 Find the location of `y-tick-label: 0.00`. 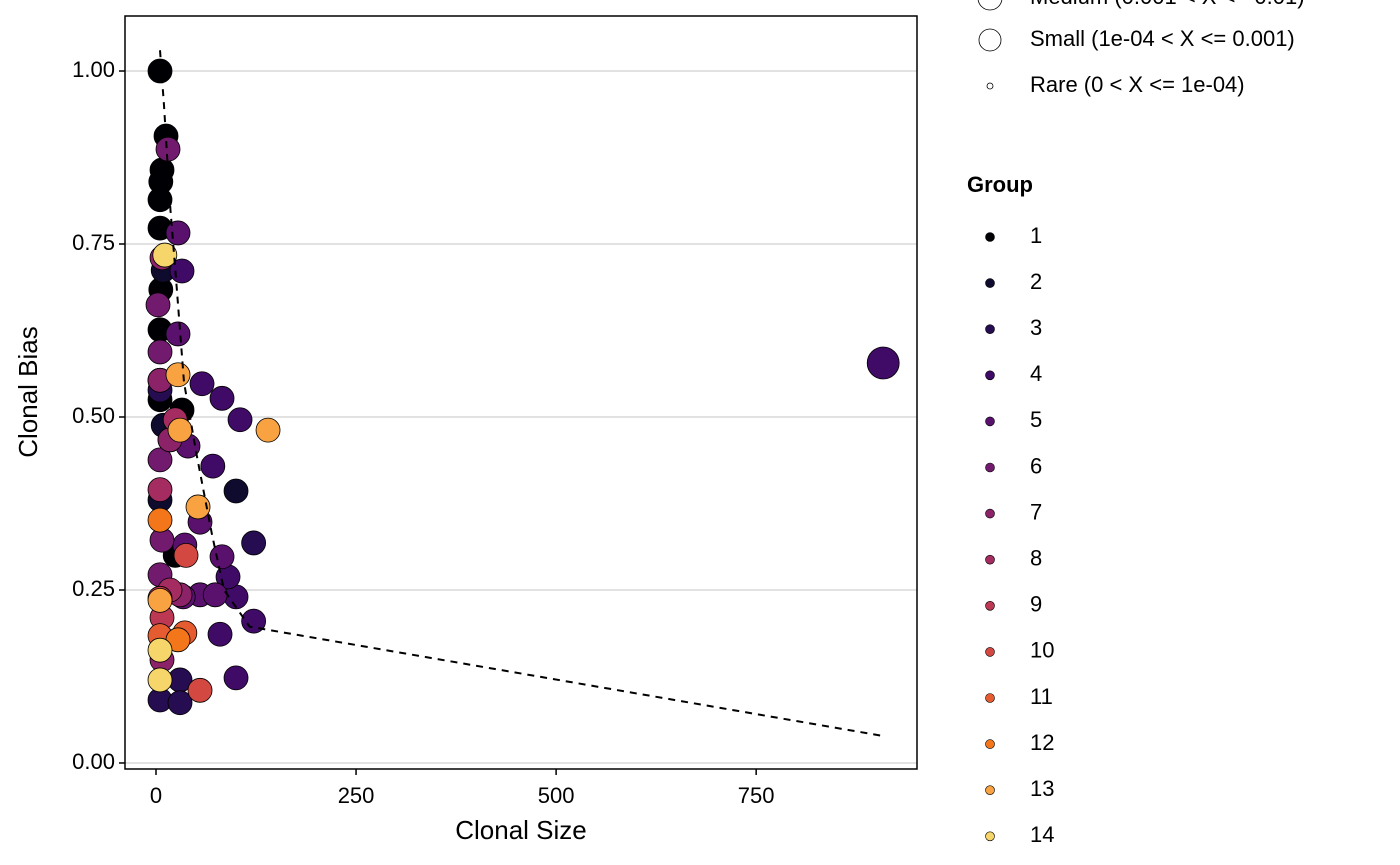

y-tick-label: 0.00 is located at coordinates (93, 761).